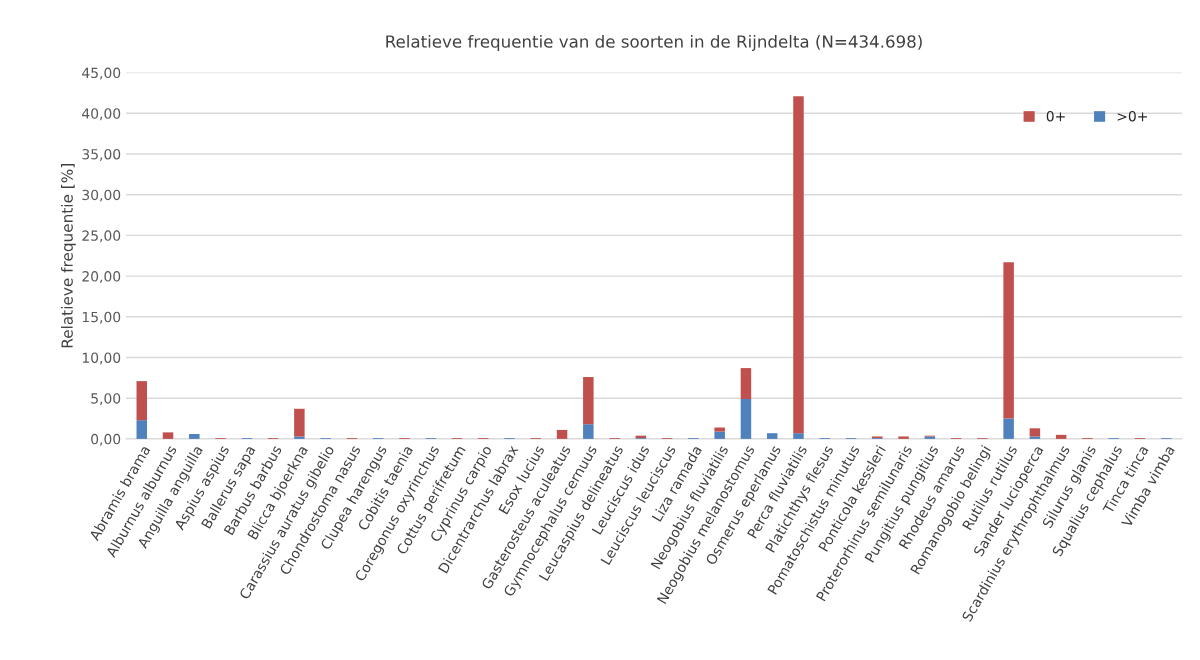  Describe the element at coordinates (101, 154) in the screenshot. I see `y-tick-label: 35,00` at that location.